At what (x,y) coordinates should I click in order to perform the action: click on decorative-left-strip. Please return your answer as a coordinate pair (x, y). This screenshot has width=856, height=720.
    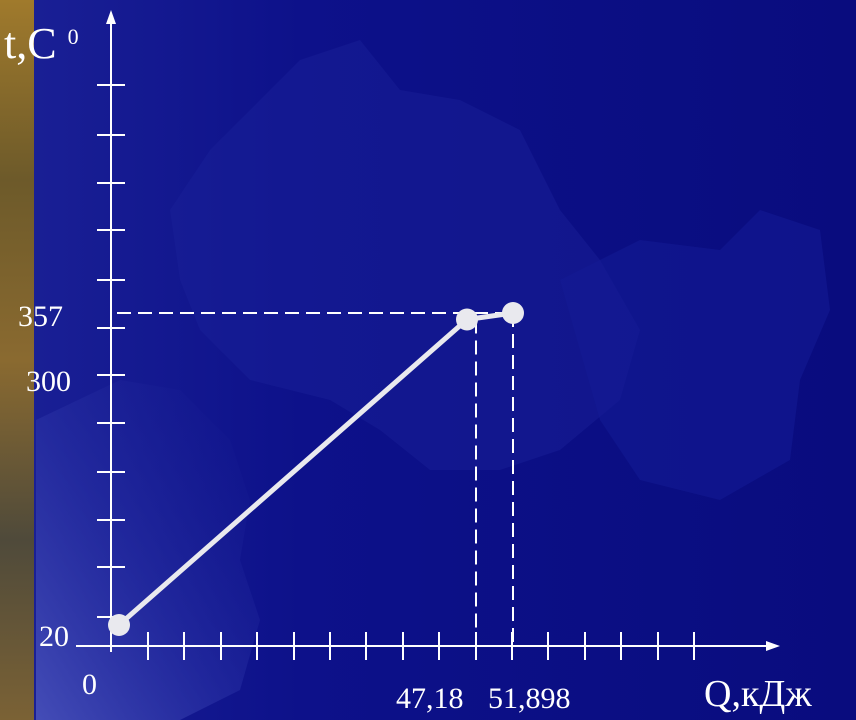
    Looking at the image, I should click on (17, 360).